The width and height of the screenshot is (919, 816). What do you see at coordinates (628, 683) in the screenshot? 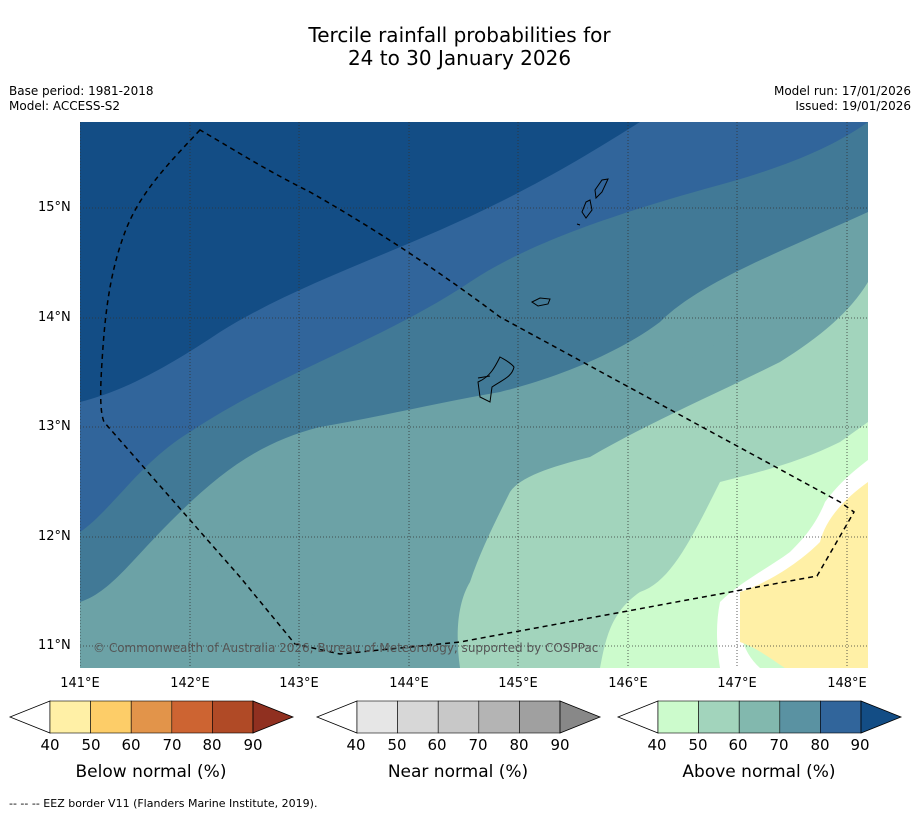
I see `lon-label: 146°E` at bounding box center [628, 683].